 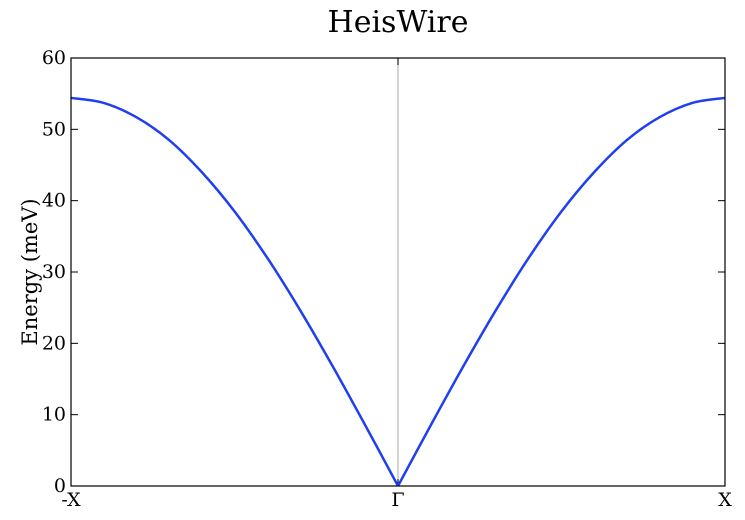 What do you see at coordinates (397, 500) in the screenshot?
I see `x-tick-label: Γ` at bounding box center [397, 500].